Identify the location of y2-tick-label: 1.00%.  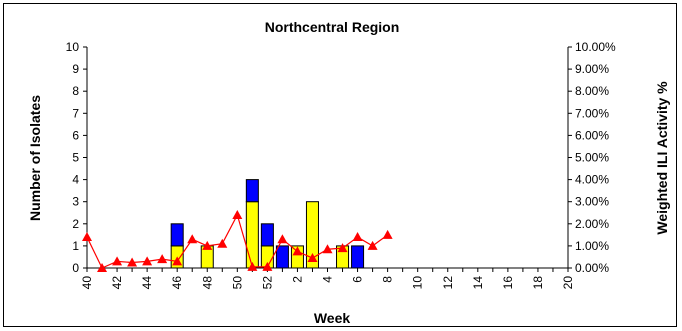
(592, 246).